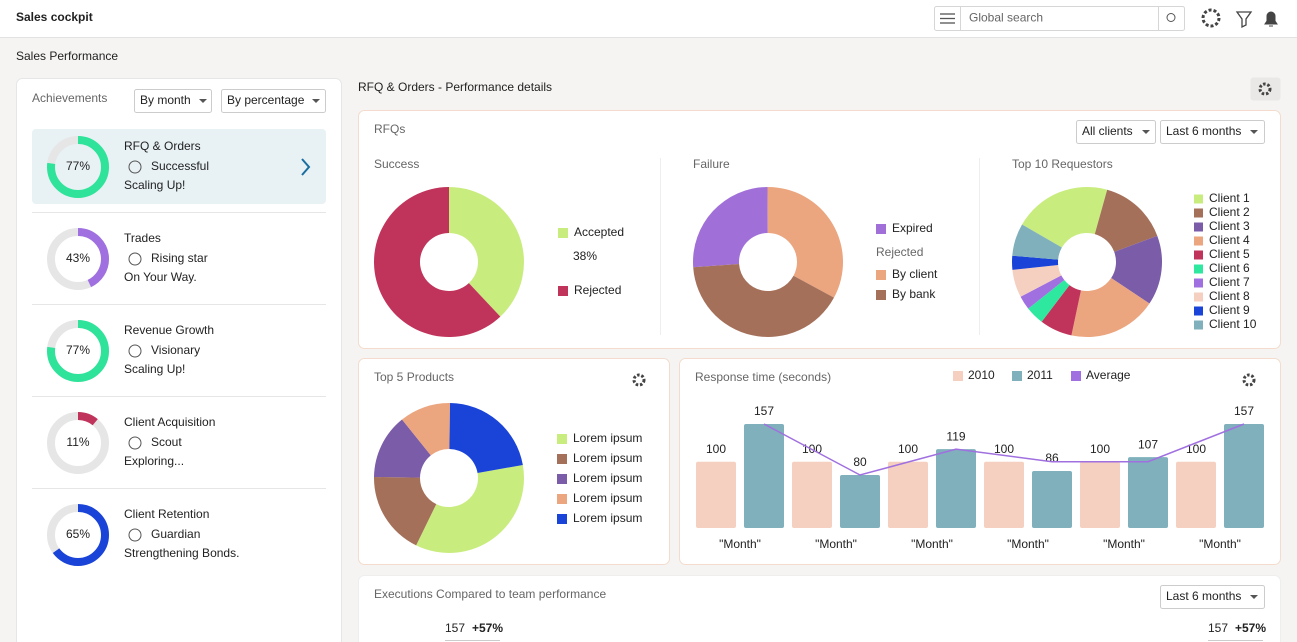 The width and height of the screenshot is (1297, 642). Describe the element at coordinates (1229, 310) in the screenshot. I see `legend-label: Client 9` at that location.